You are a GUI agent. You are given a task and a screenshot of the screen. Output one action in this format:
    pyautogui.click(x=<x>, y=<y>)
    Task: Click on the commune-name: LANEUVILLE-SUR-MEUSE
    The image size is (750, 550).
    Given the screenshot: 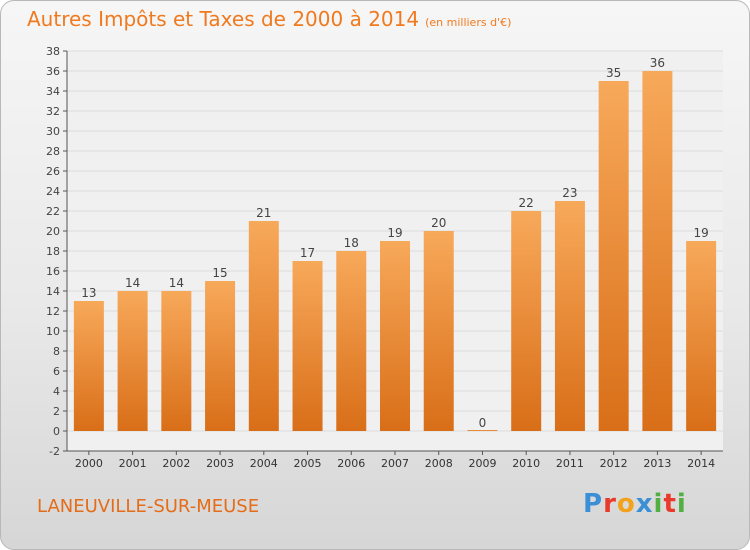 What is the action you would take?
    pyautogui.click(x=148, y=506)
    